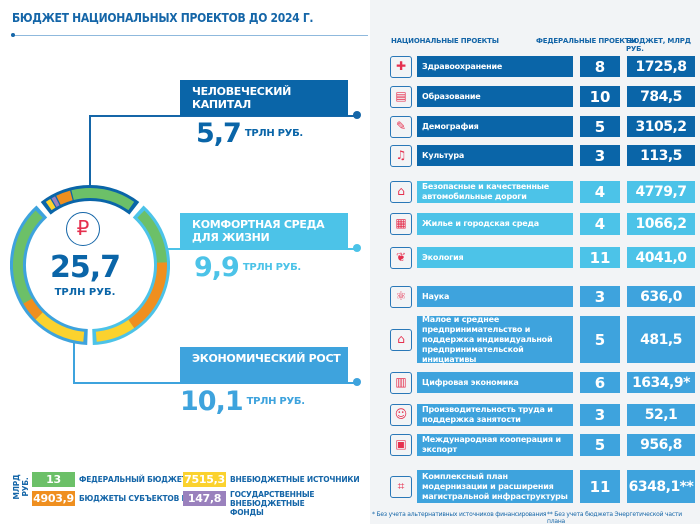  What do you see at coordinates (212, 401) in the screenshot?
I see `group-value: 10,1` at bounding box center [212, 401].